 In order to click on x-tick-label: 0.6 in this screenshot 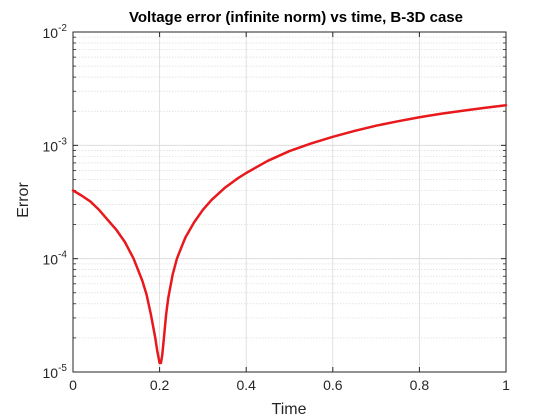, I will do `click(333, 385)`.